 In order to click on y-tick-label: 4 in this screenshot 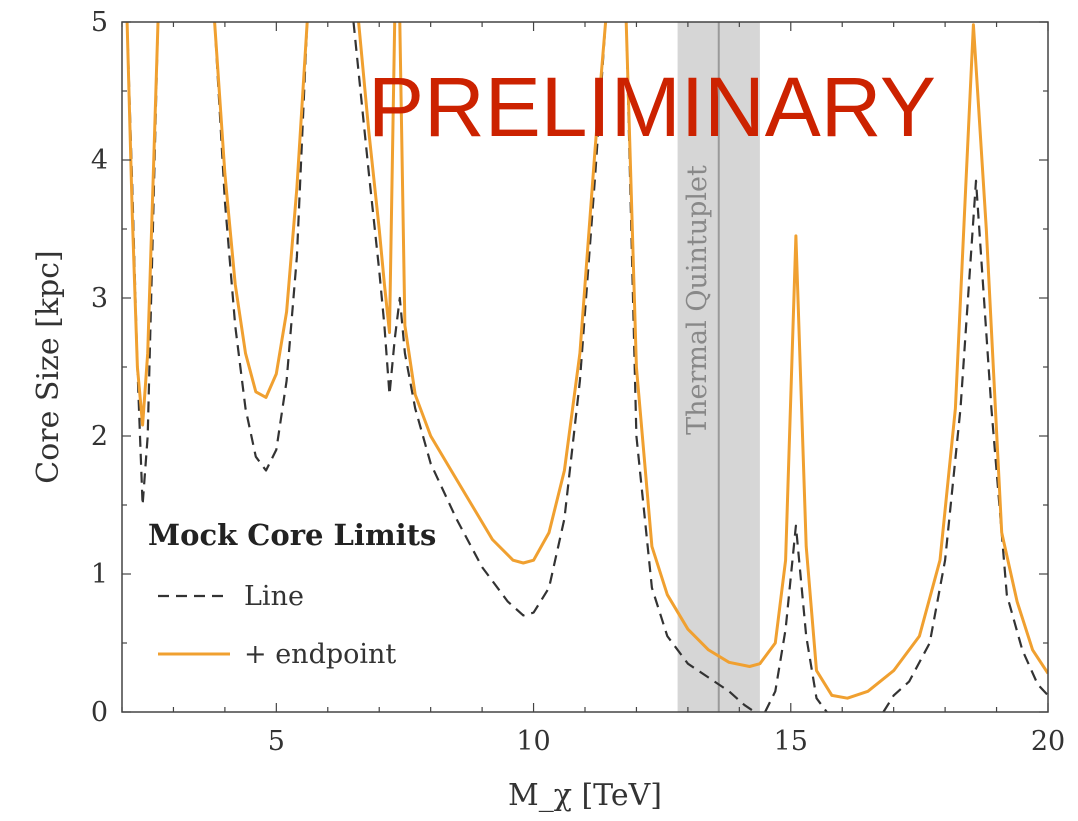, I will do `click(99, 160)`.